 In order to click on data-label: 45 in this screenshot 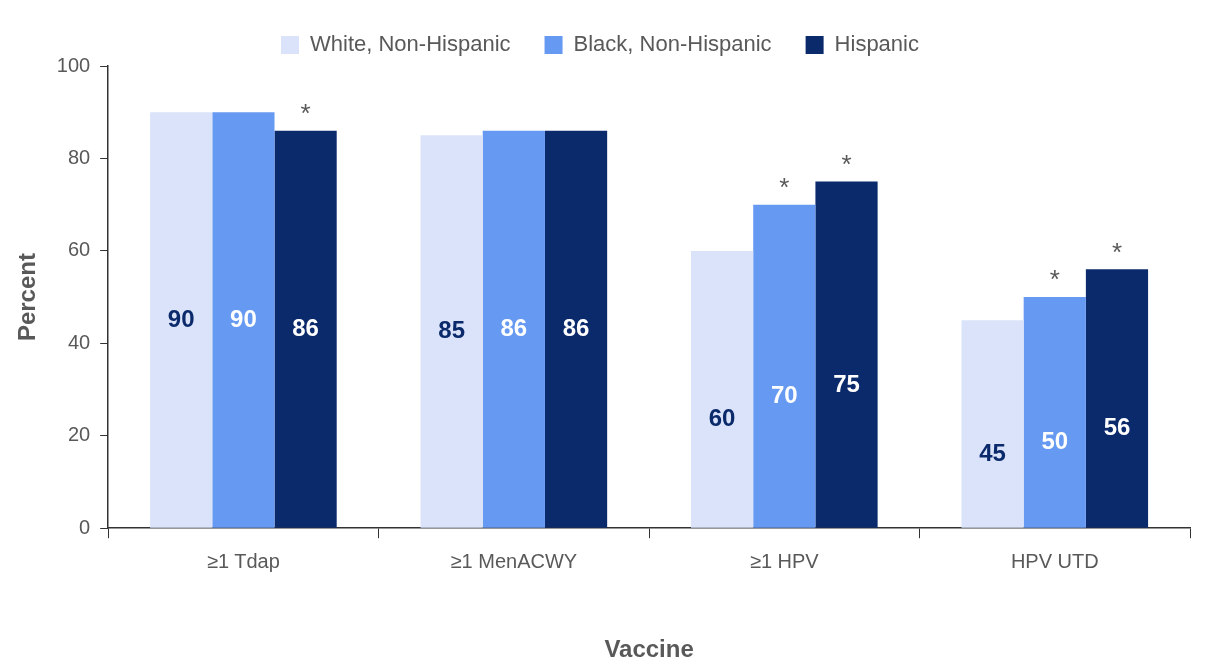, I will do `click(992, 452)`.